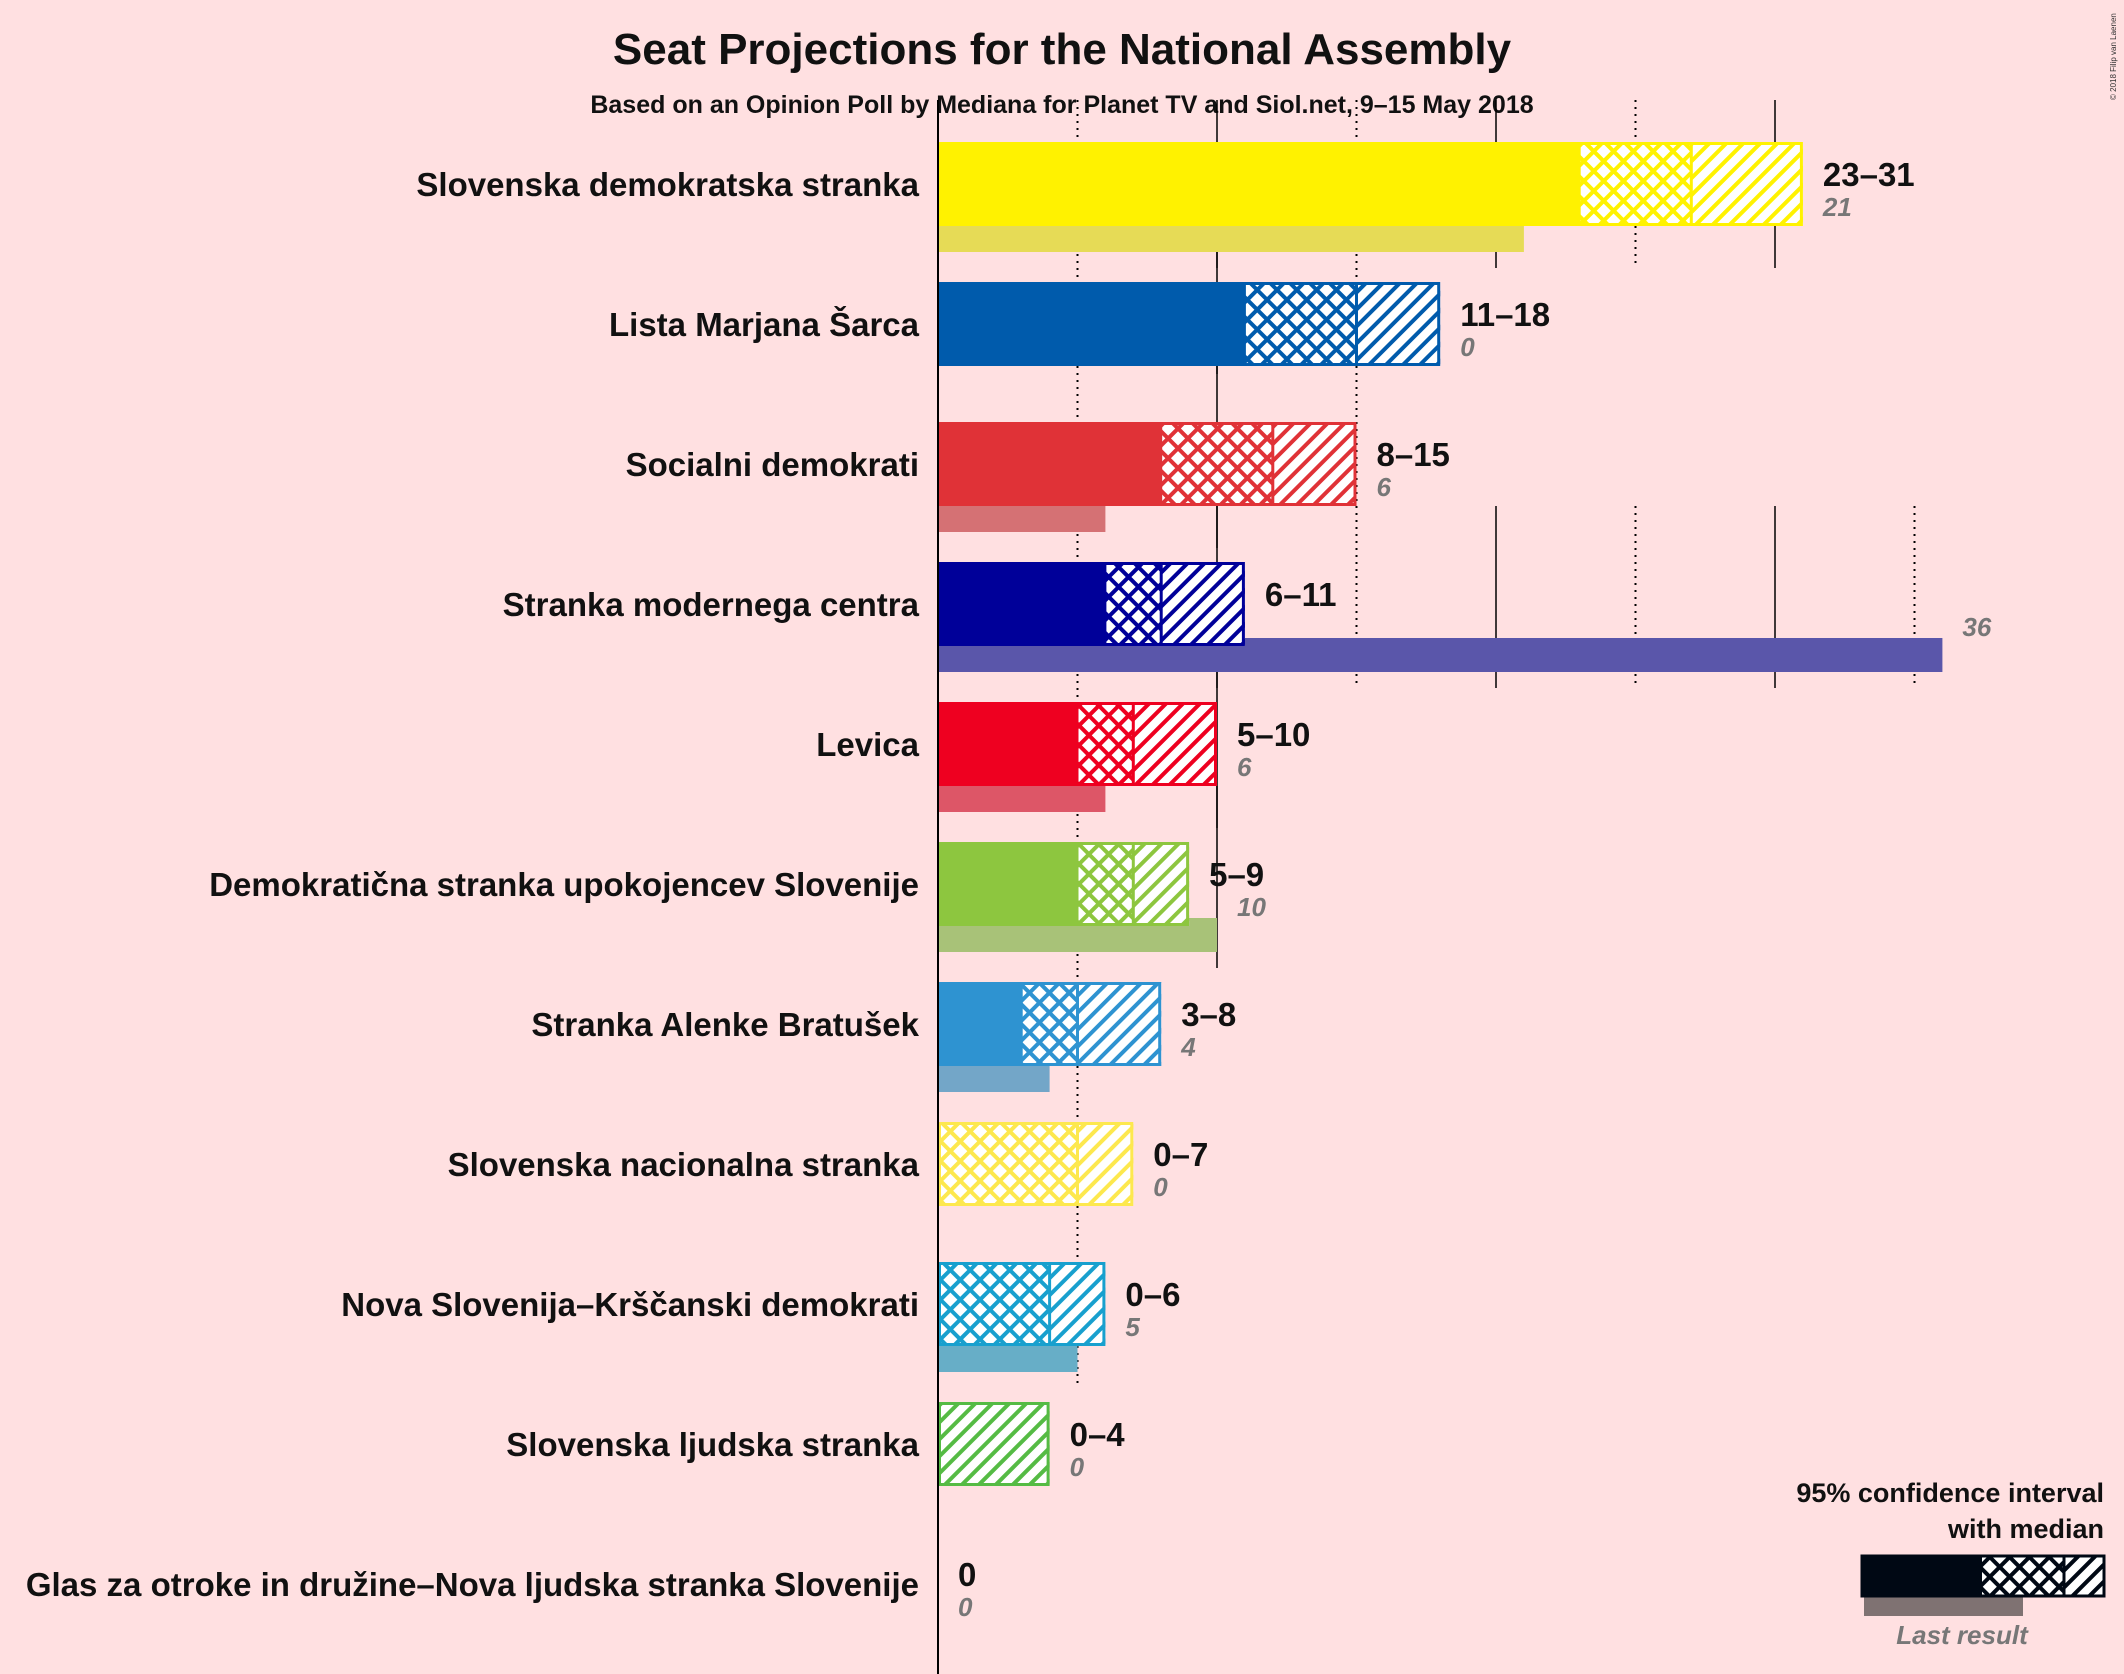  Describe the element at coordinates (1273, 734) in the screenshot. I see `range-label: 5–10` at that location.